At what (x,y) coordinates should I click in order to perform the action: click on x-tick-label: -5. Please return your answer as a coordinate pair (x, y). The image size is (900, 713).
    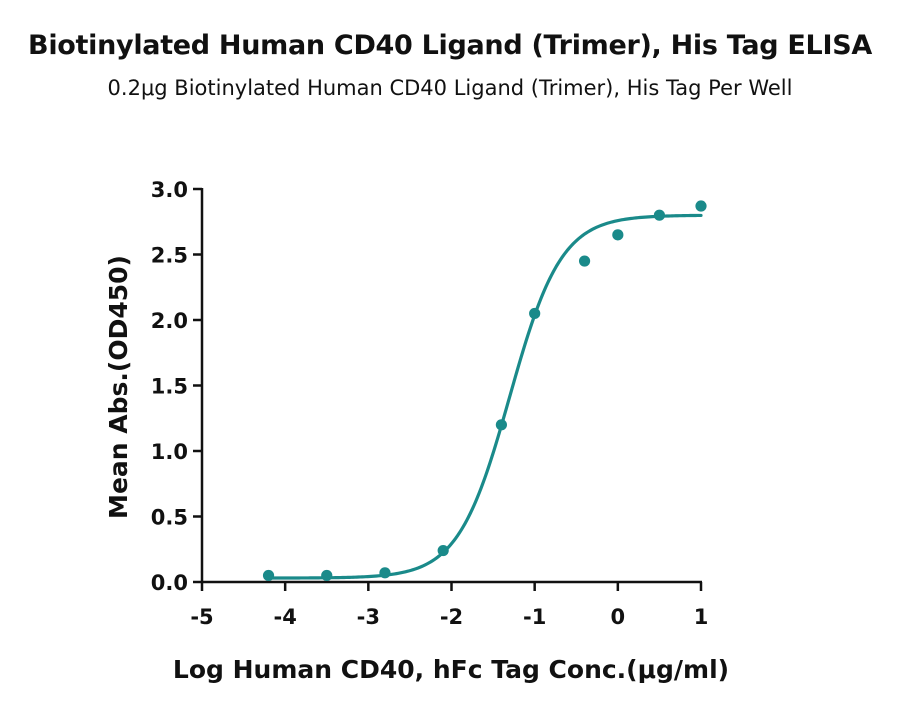
    Looking at the image, I should click on (201, 617).